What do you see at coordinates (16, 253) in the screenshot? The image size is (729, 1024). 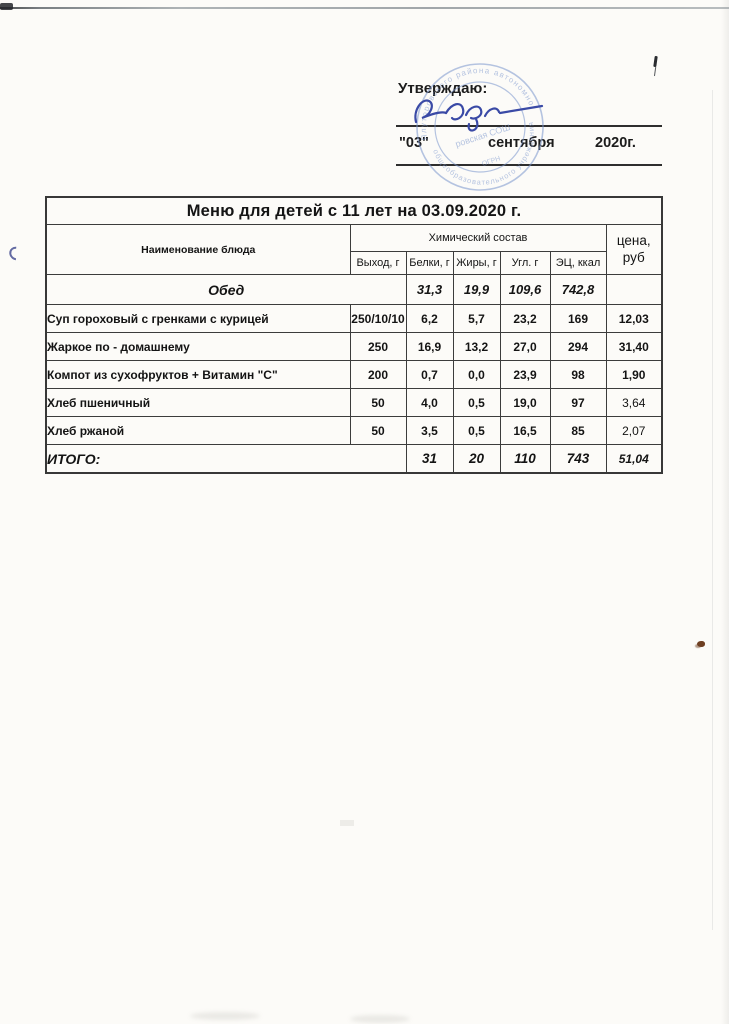 I see `ink-mark-left` at bounding box center [16, 253].